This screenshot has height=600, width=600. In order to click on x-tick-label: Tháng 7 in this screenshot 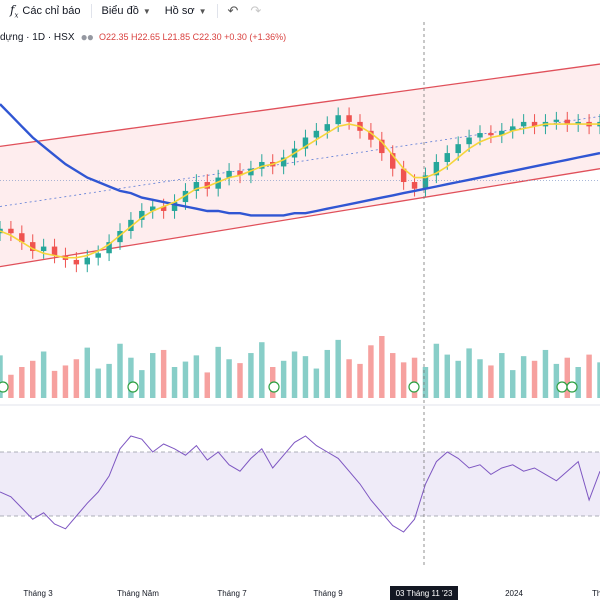, I will do `click(232, 593)`.